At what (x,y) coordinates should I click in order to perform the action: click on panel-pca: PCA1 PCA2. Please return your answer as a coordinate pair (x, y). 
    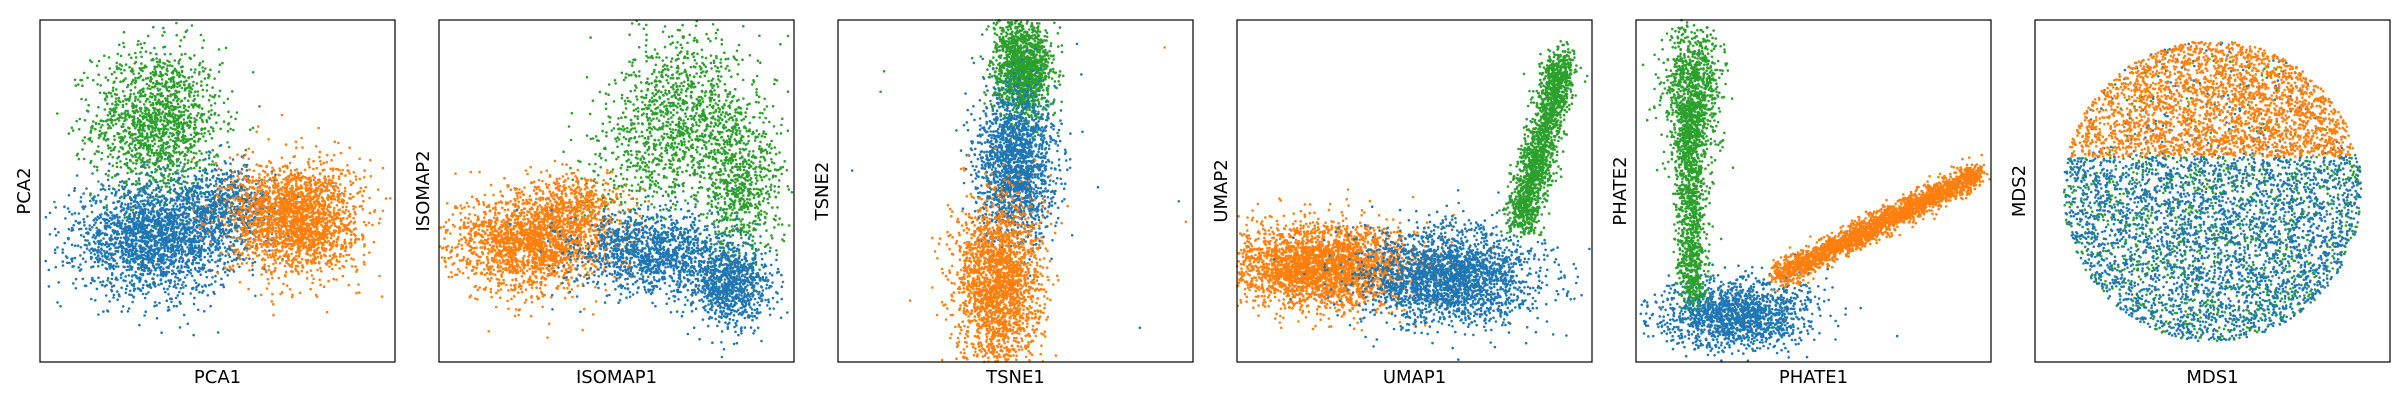
    Looking at the image, I should click on (204, 204).